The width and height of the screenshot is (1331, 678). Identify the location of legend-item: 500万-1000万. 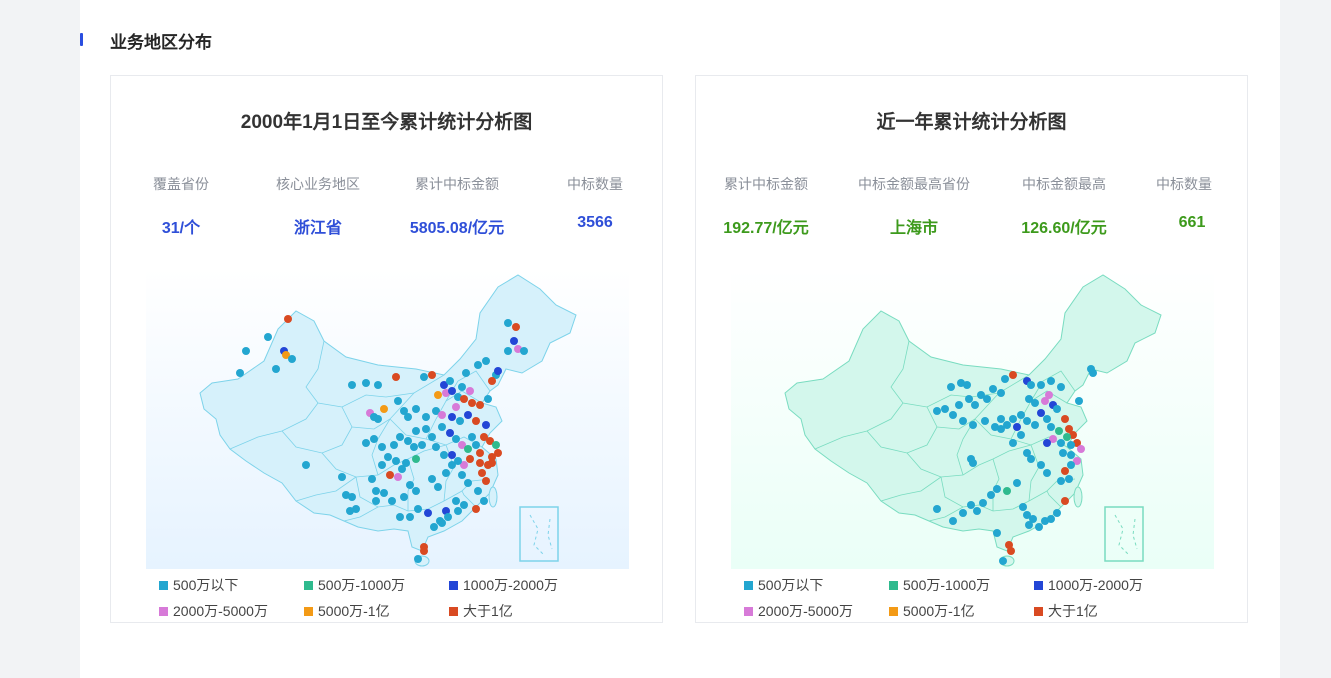
(354, 585).